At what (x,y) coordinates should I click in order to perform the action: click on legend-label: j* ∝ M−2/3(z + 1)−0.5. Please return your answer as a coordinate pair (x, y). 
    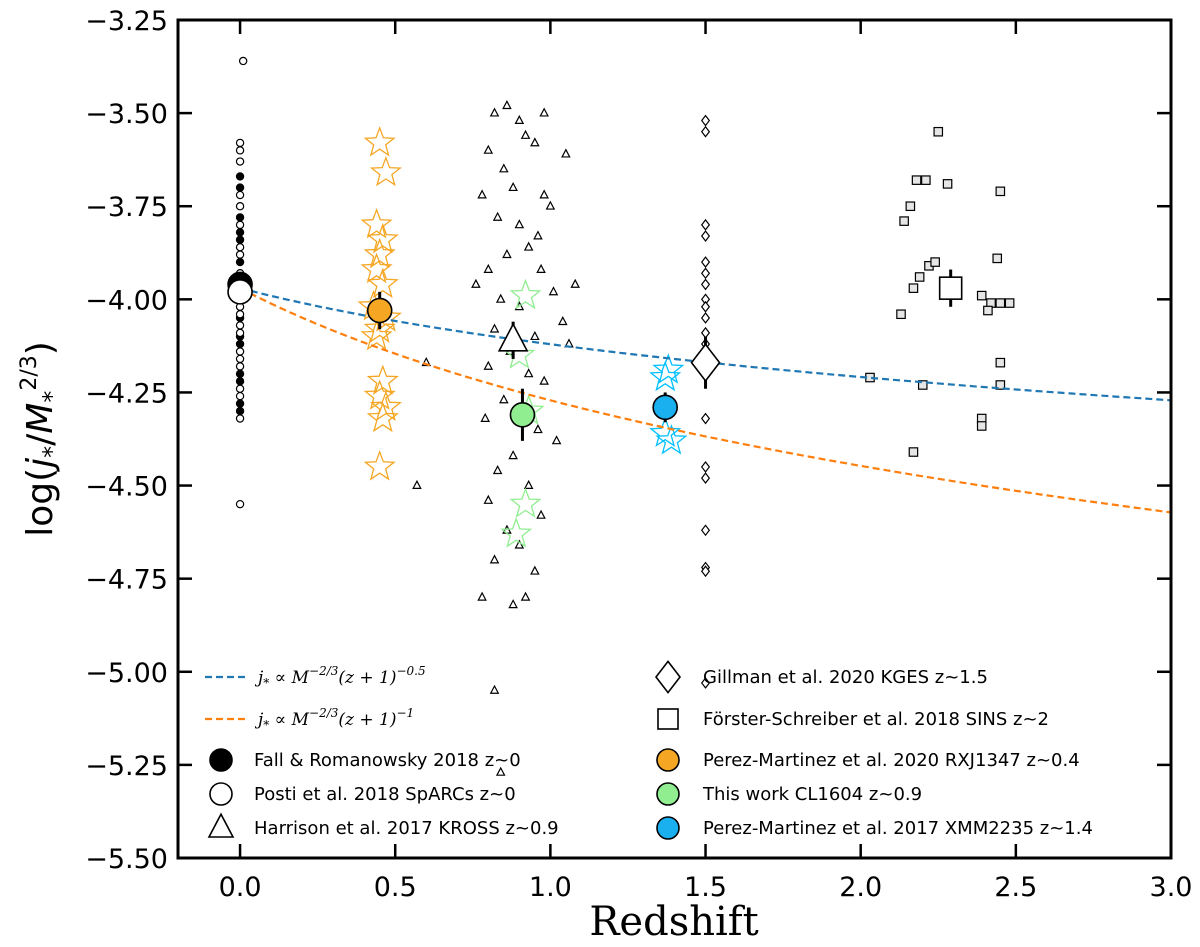
    Looking at the image, I should click on (340, 677).